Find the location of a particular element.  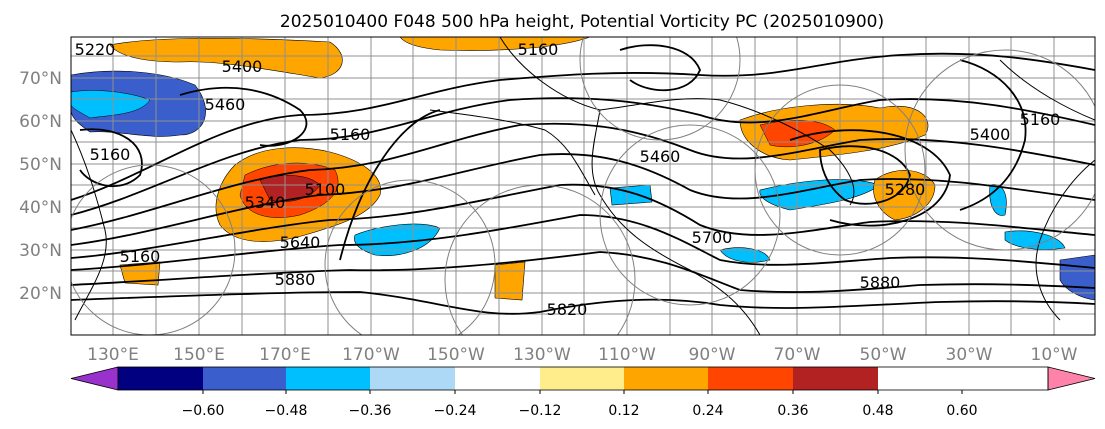

lat-label: 70°N is located at coordinates (40, 79).